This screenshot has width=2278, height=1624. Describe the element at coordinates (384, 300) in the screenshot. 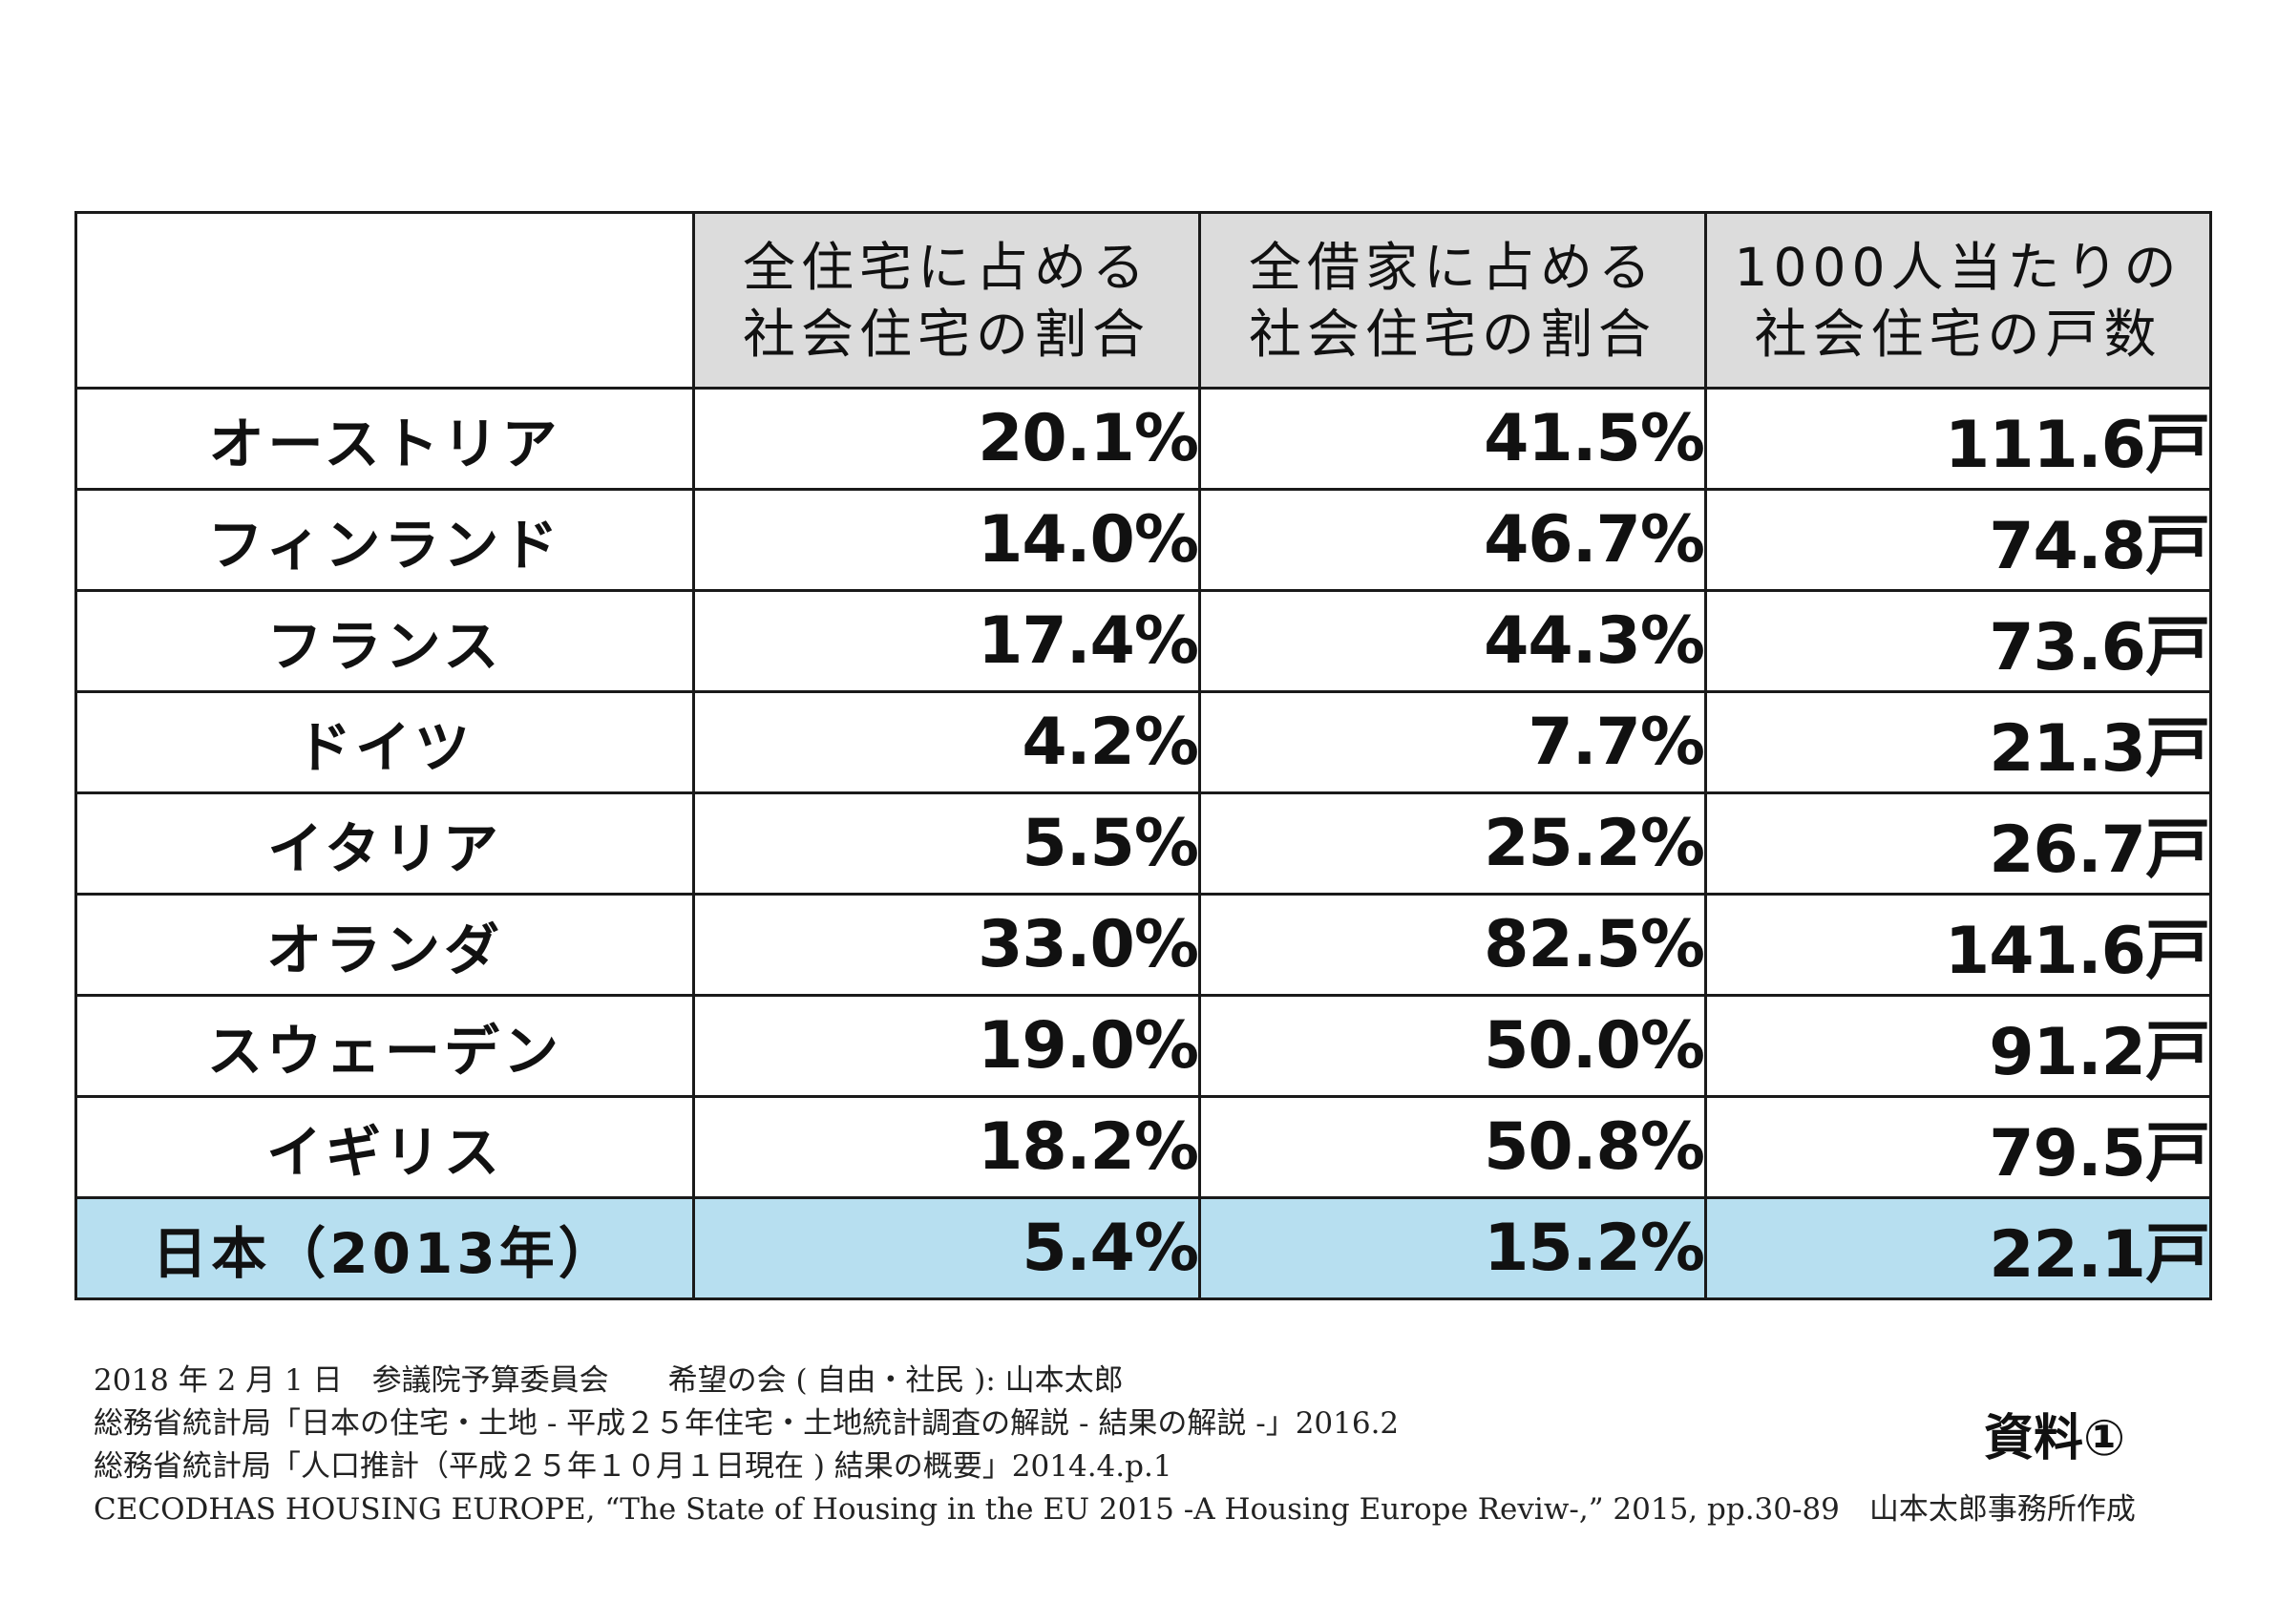

I see `table-corner-cell` at that location.